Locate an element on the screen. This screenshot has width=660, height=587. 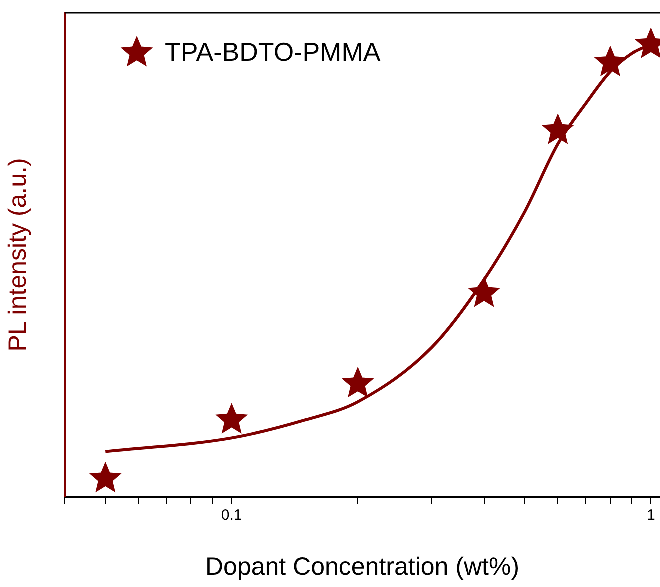
x-tick-label: 0.1 is located at coordinates (231, 515).